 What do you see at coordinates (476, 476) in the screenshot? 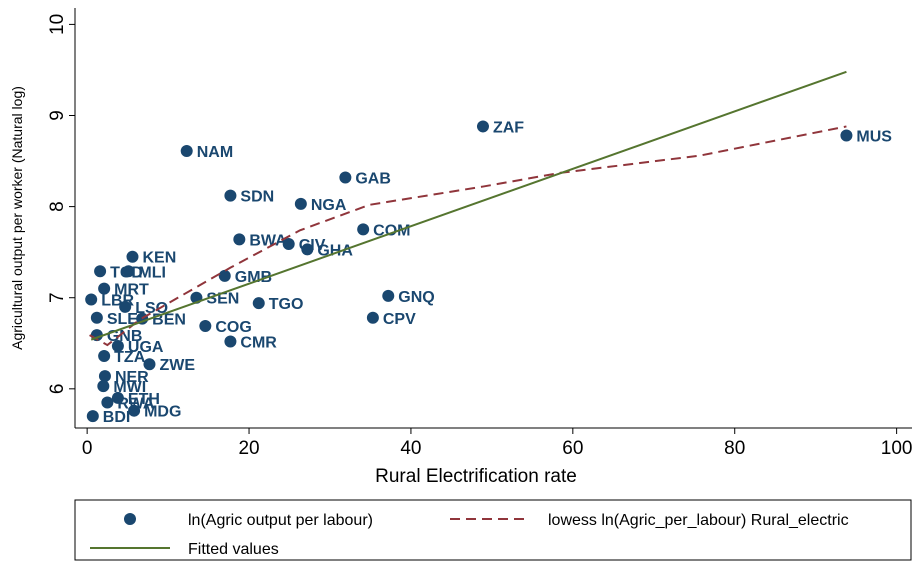
I see `x-axis-title: Rural Electrification rate` at bounding box center [476, 476].